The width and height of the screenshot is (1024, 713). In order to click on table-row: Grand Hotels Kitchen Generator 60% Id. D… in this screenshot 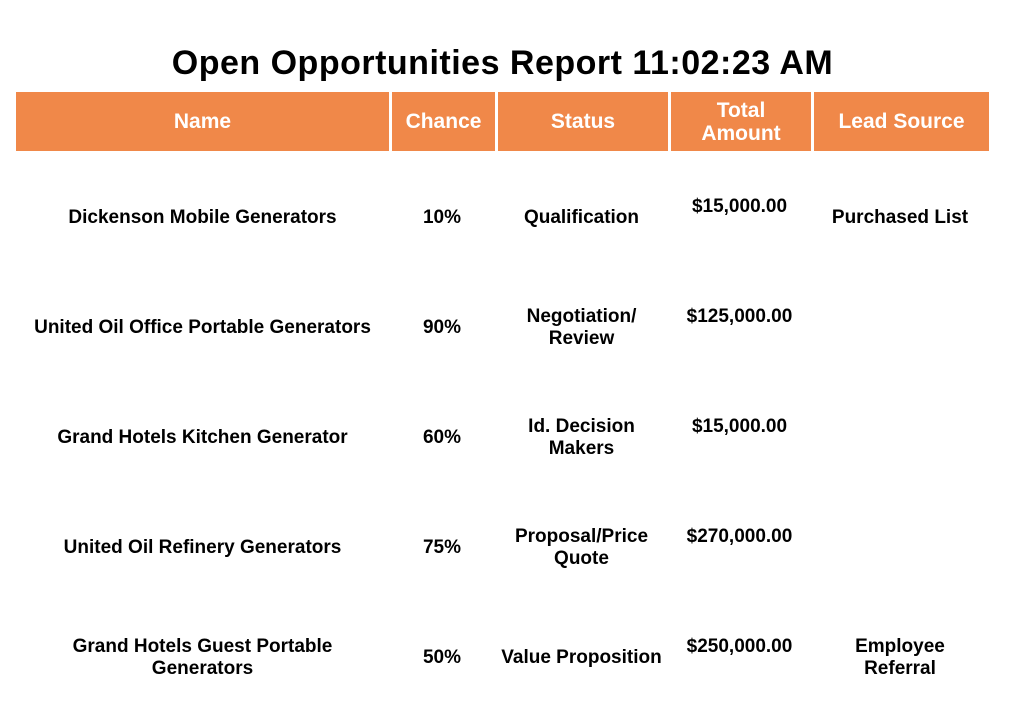, I will do `click(502, 438)`.